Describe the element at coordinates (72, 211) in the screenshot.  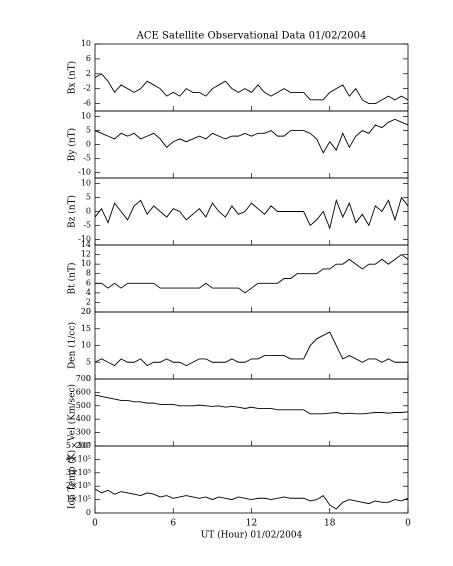
I see `y-axis-label: Bz (nT)` at that location.